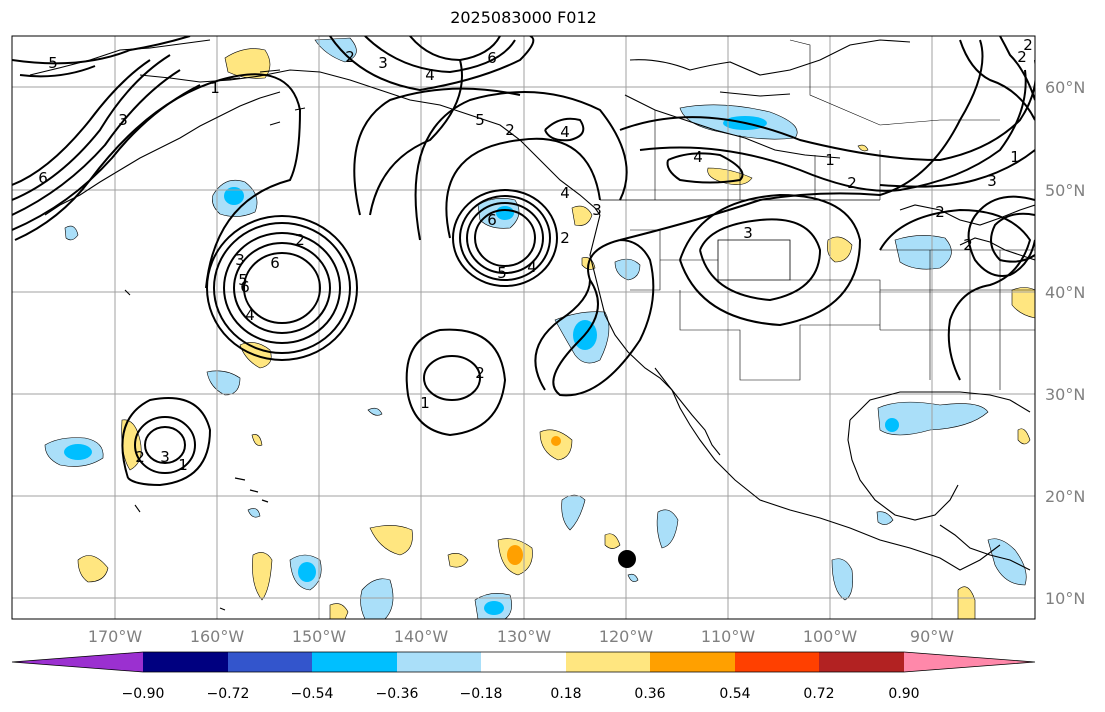  Describe the element at coordinates (524, 636) in the screenshot. I see `lon-tick: 130°W` at that location.